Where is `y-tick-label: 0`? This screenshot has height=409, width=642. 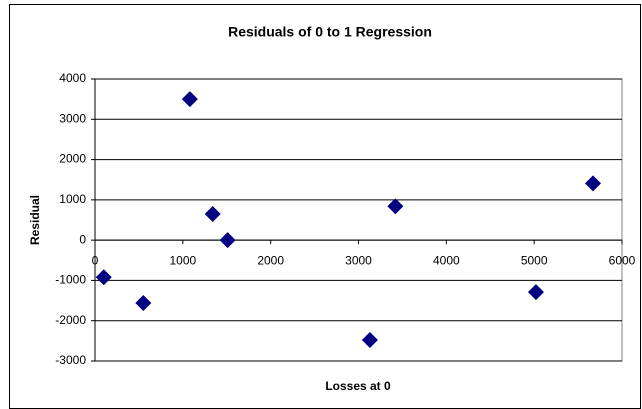
y-tick-label: 0 is located at coordinates (82, 239).